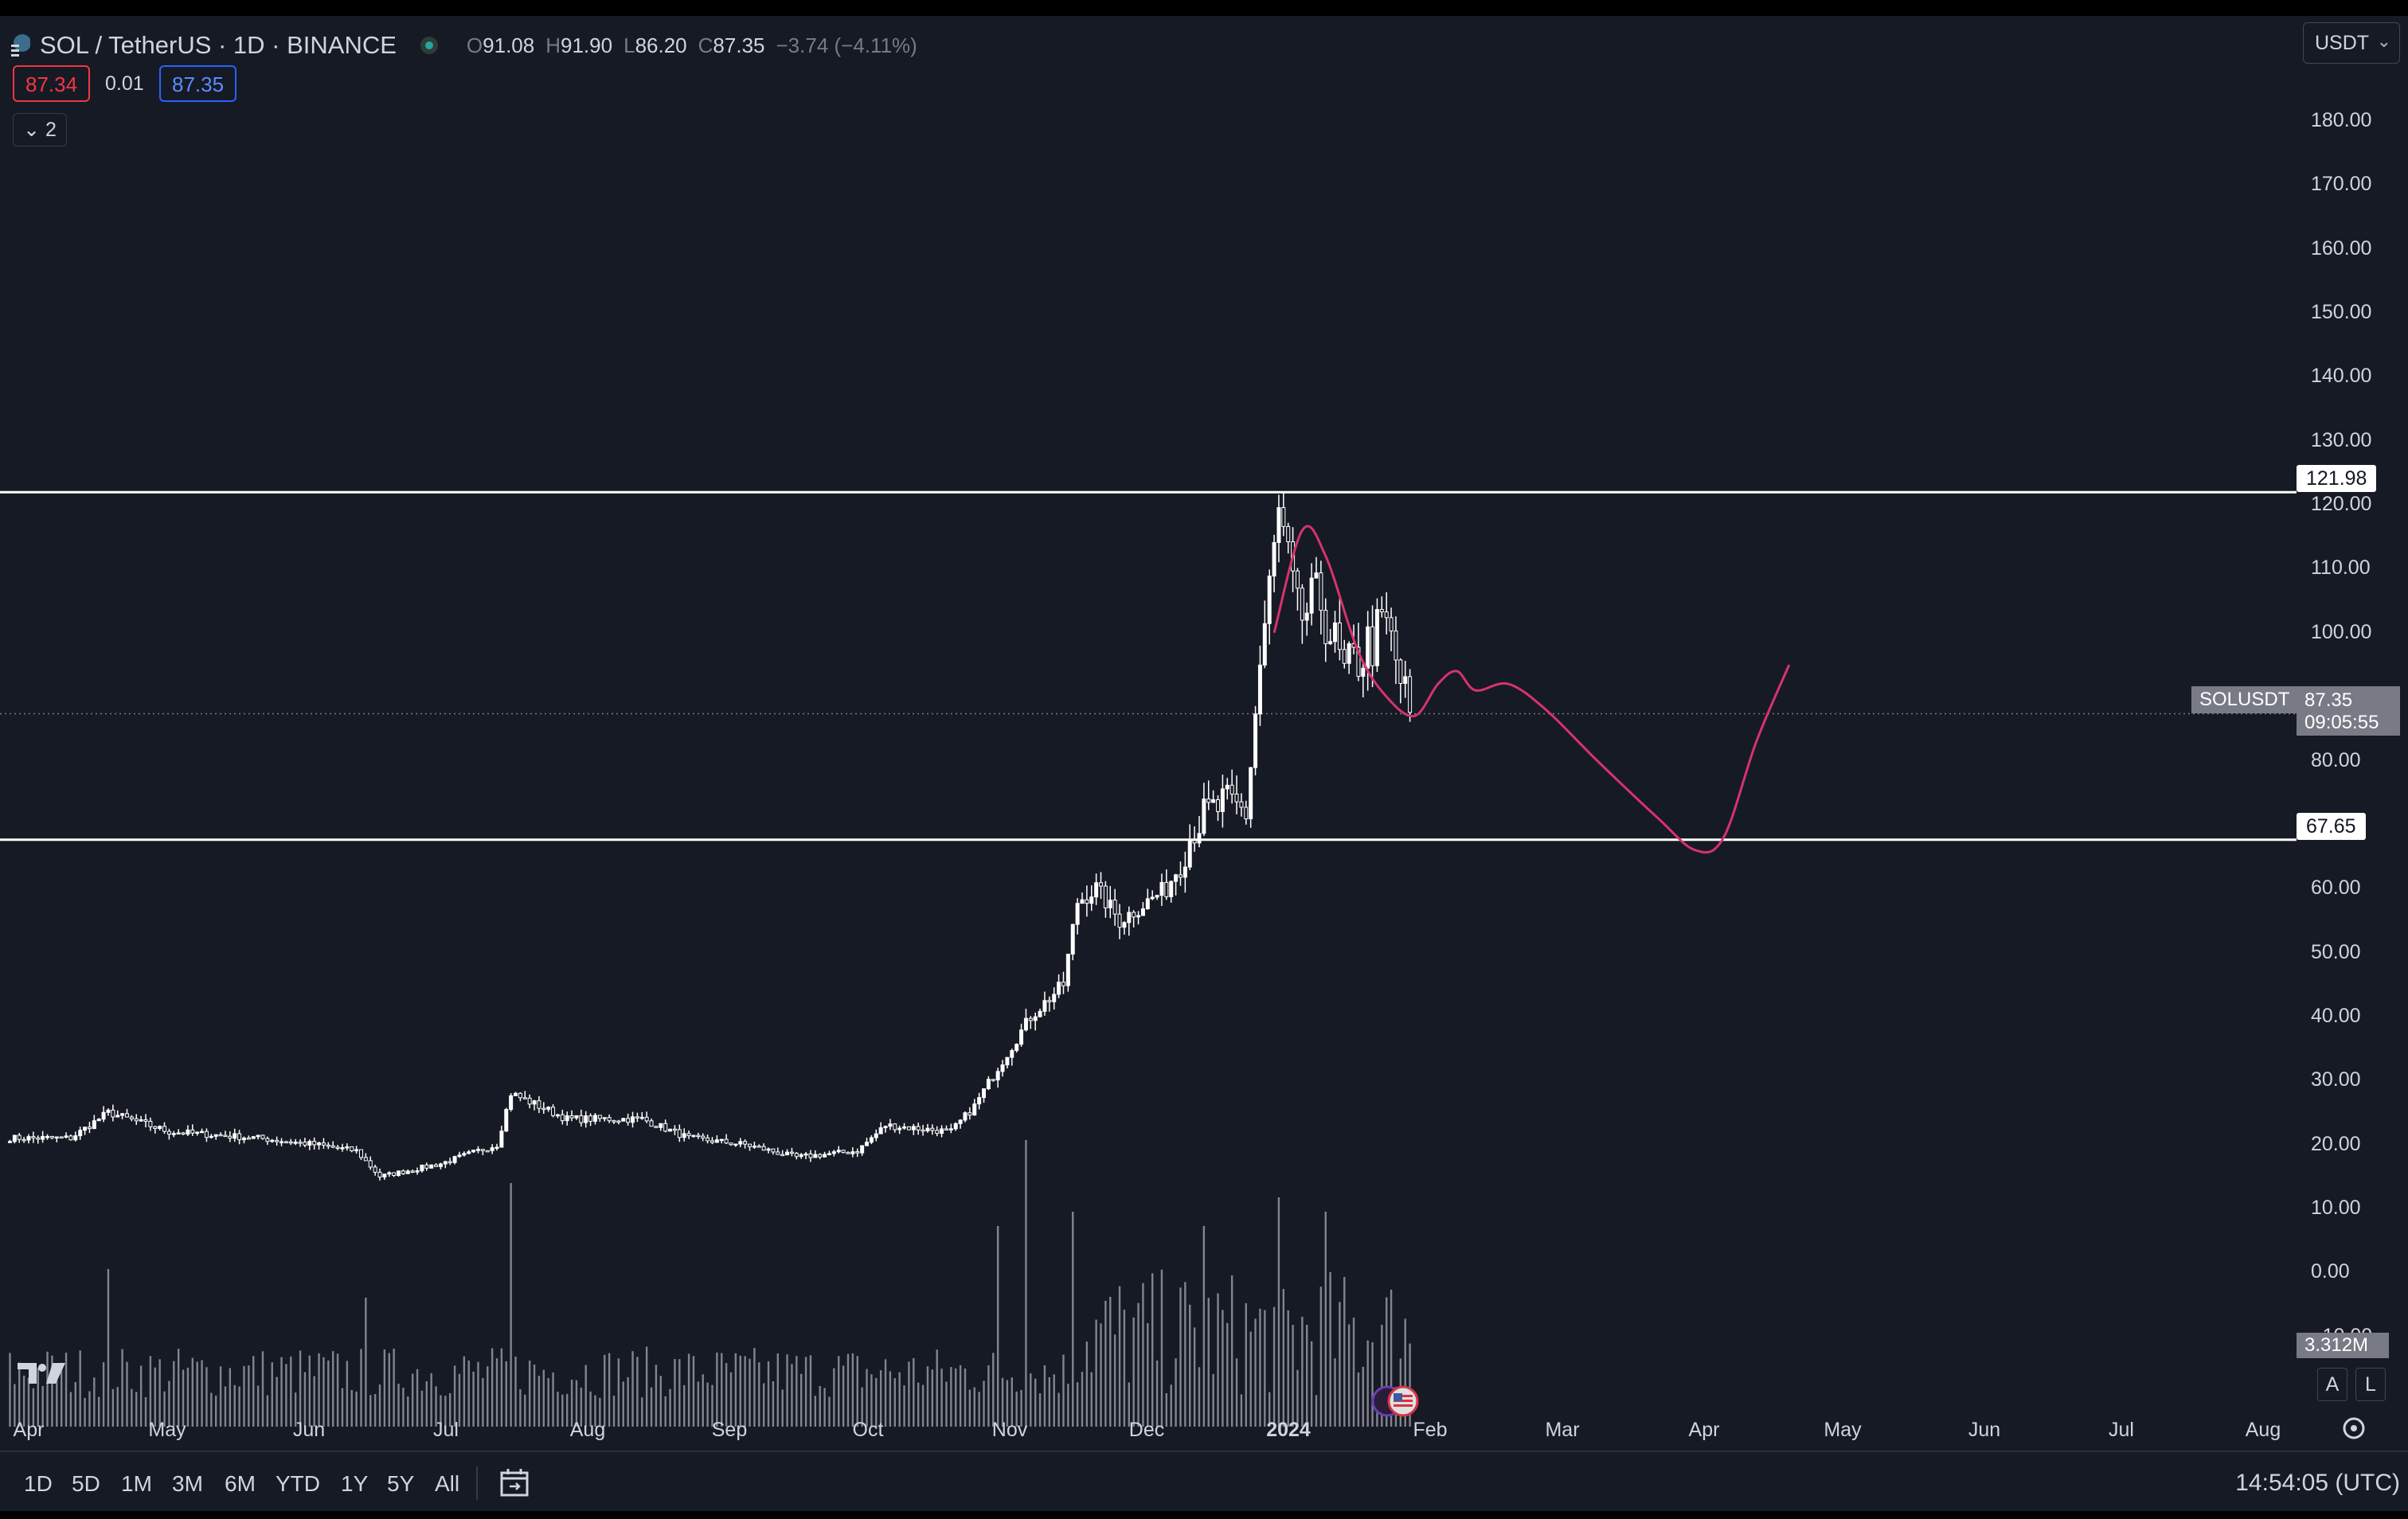  What do you see at coordinates (136, 1483) in the screenshot?
I see `range-1m-button: 1M` at bounding box center [136, 1483].